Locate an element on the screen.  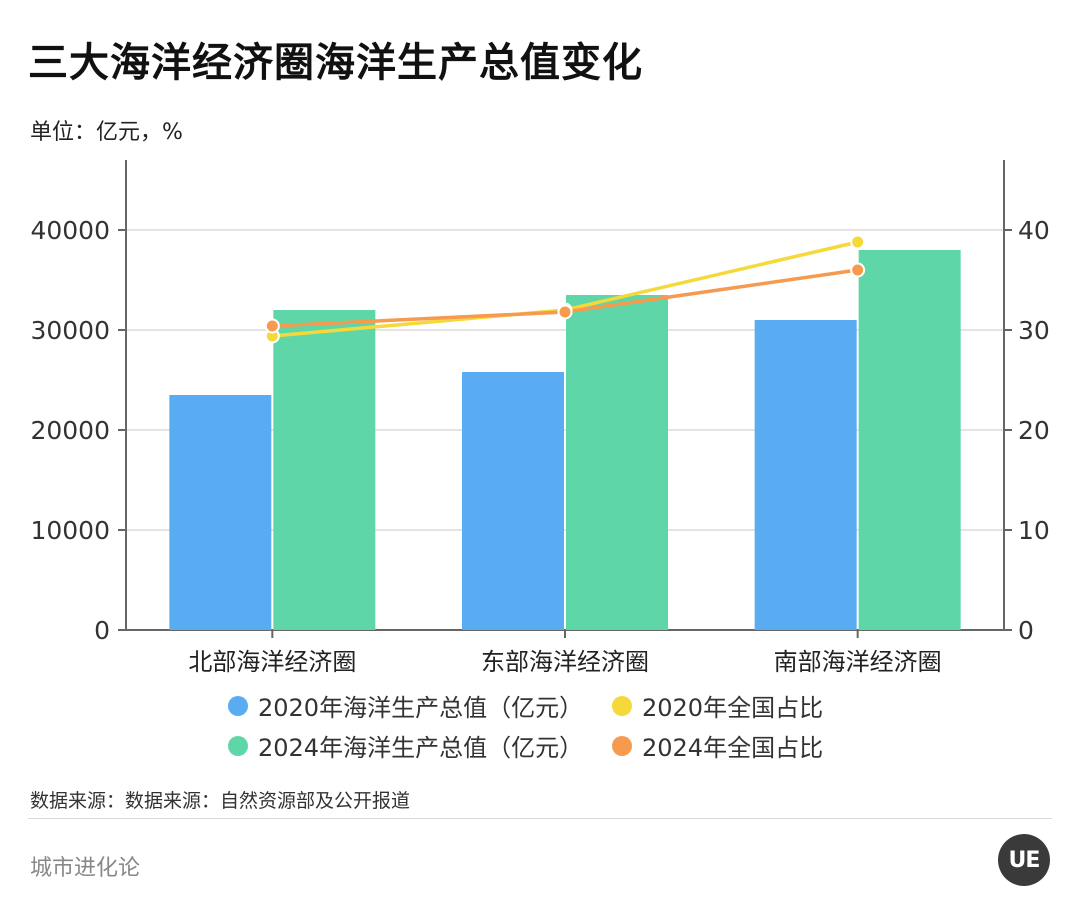
legend-label: 2024年全国占比 is located at coordinates (733, 748).